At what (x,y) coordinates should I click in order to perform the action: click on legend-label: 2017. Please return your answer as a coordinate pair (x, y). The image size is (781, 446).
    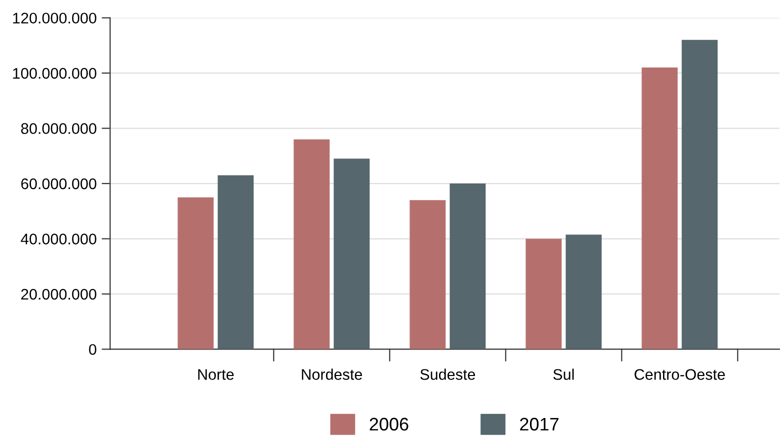
    Looking at the image, I should click on (539, 424).